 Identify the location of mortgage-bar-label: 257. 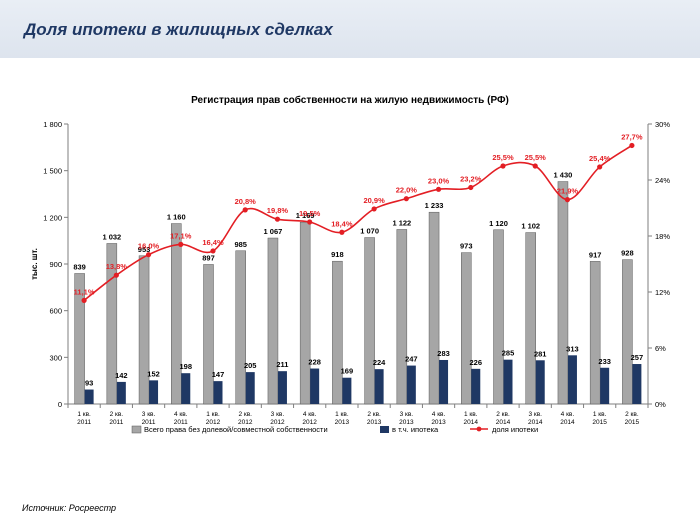
(637, 357).